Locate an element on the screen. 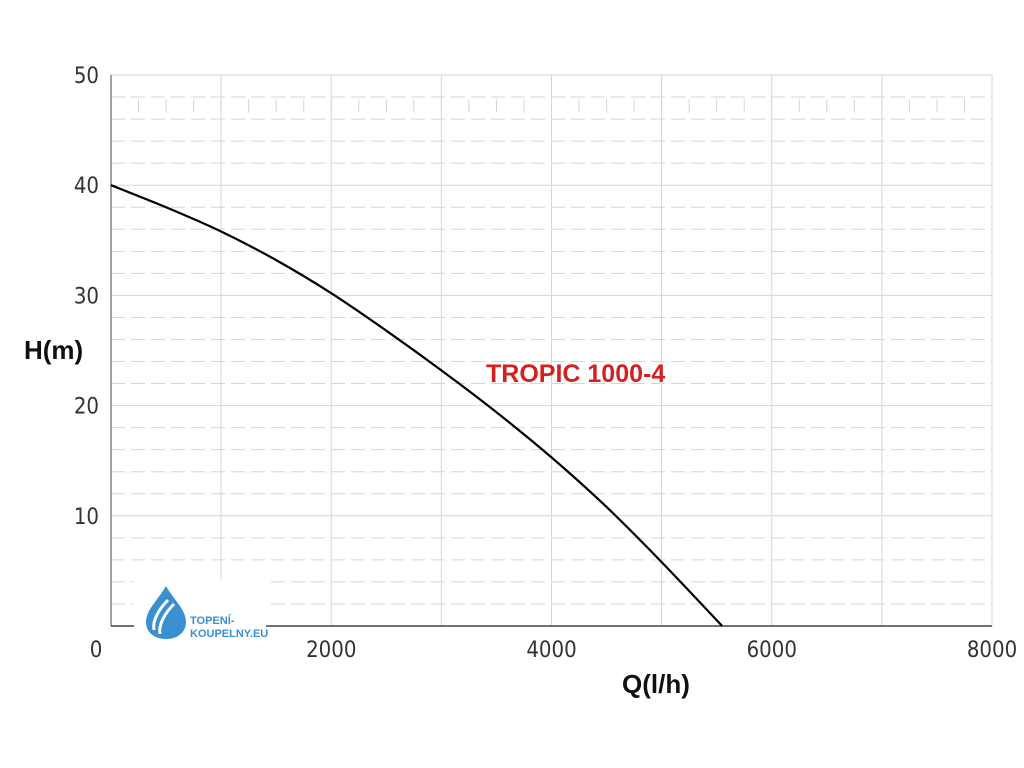  logo-text-line2: KOUPELNY.EU is located at coordinates (229, 634).